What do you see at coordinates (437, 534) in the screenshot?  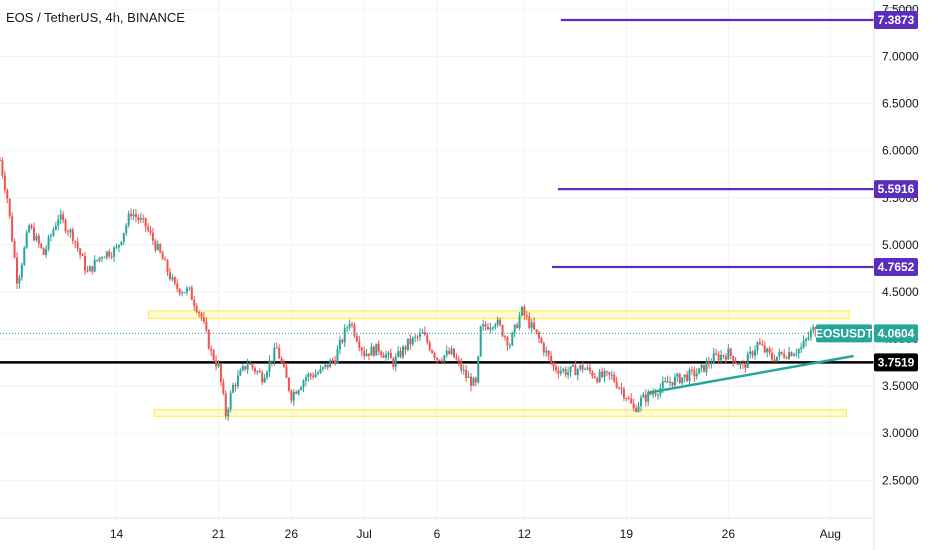 I see `x-tick-label: 6` at bounding box center [437, 534].